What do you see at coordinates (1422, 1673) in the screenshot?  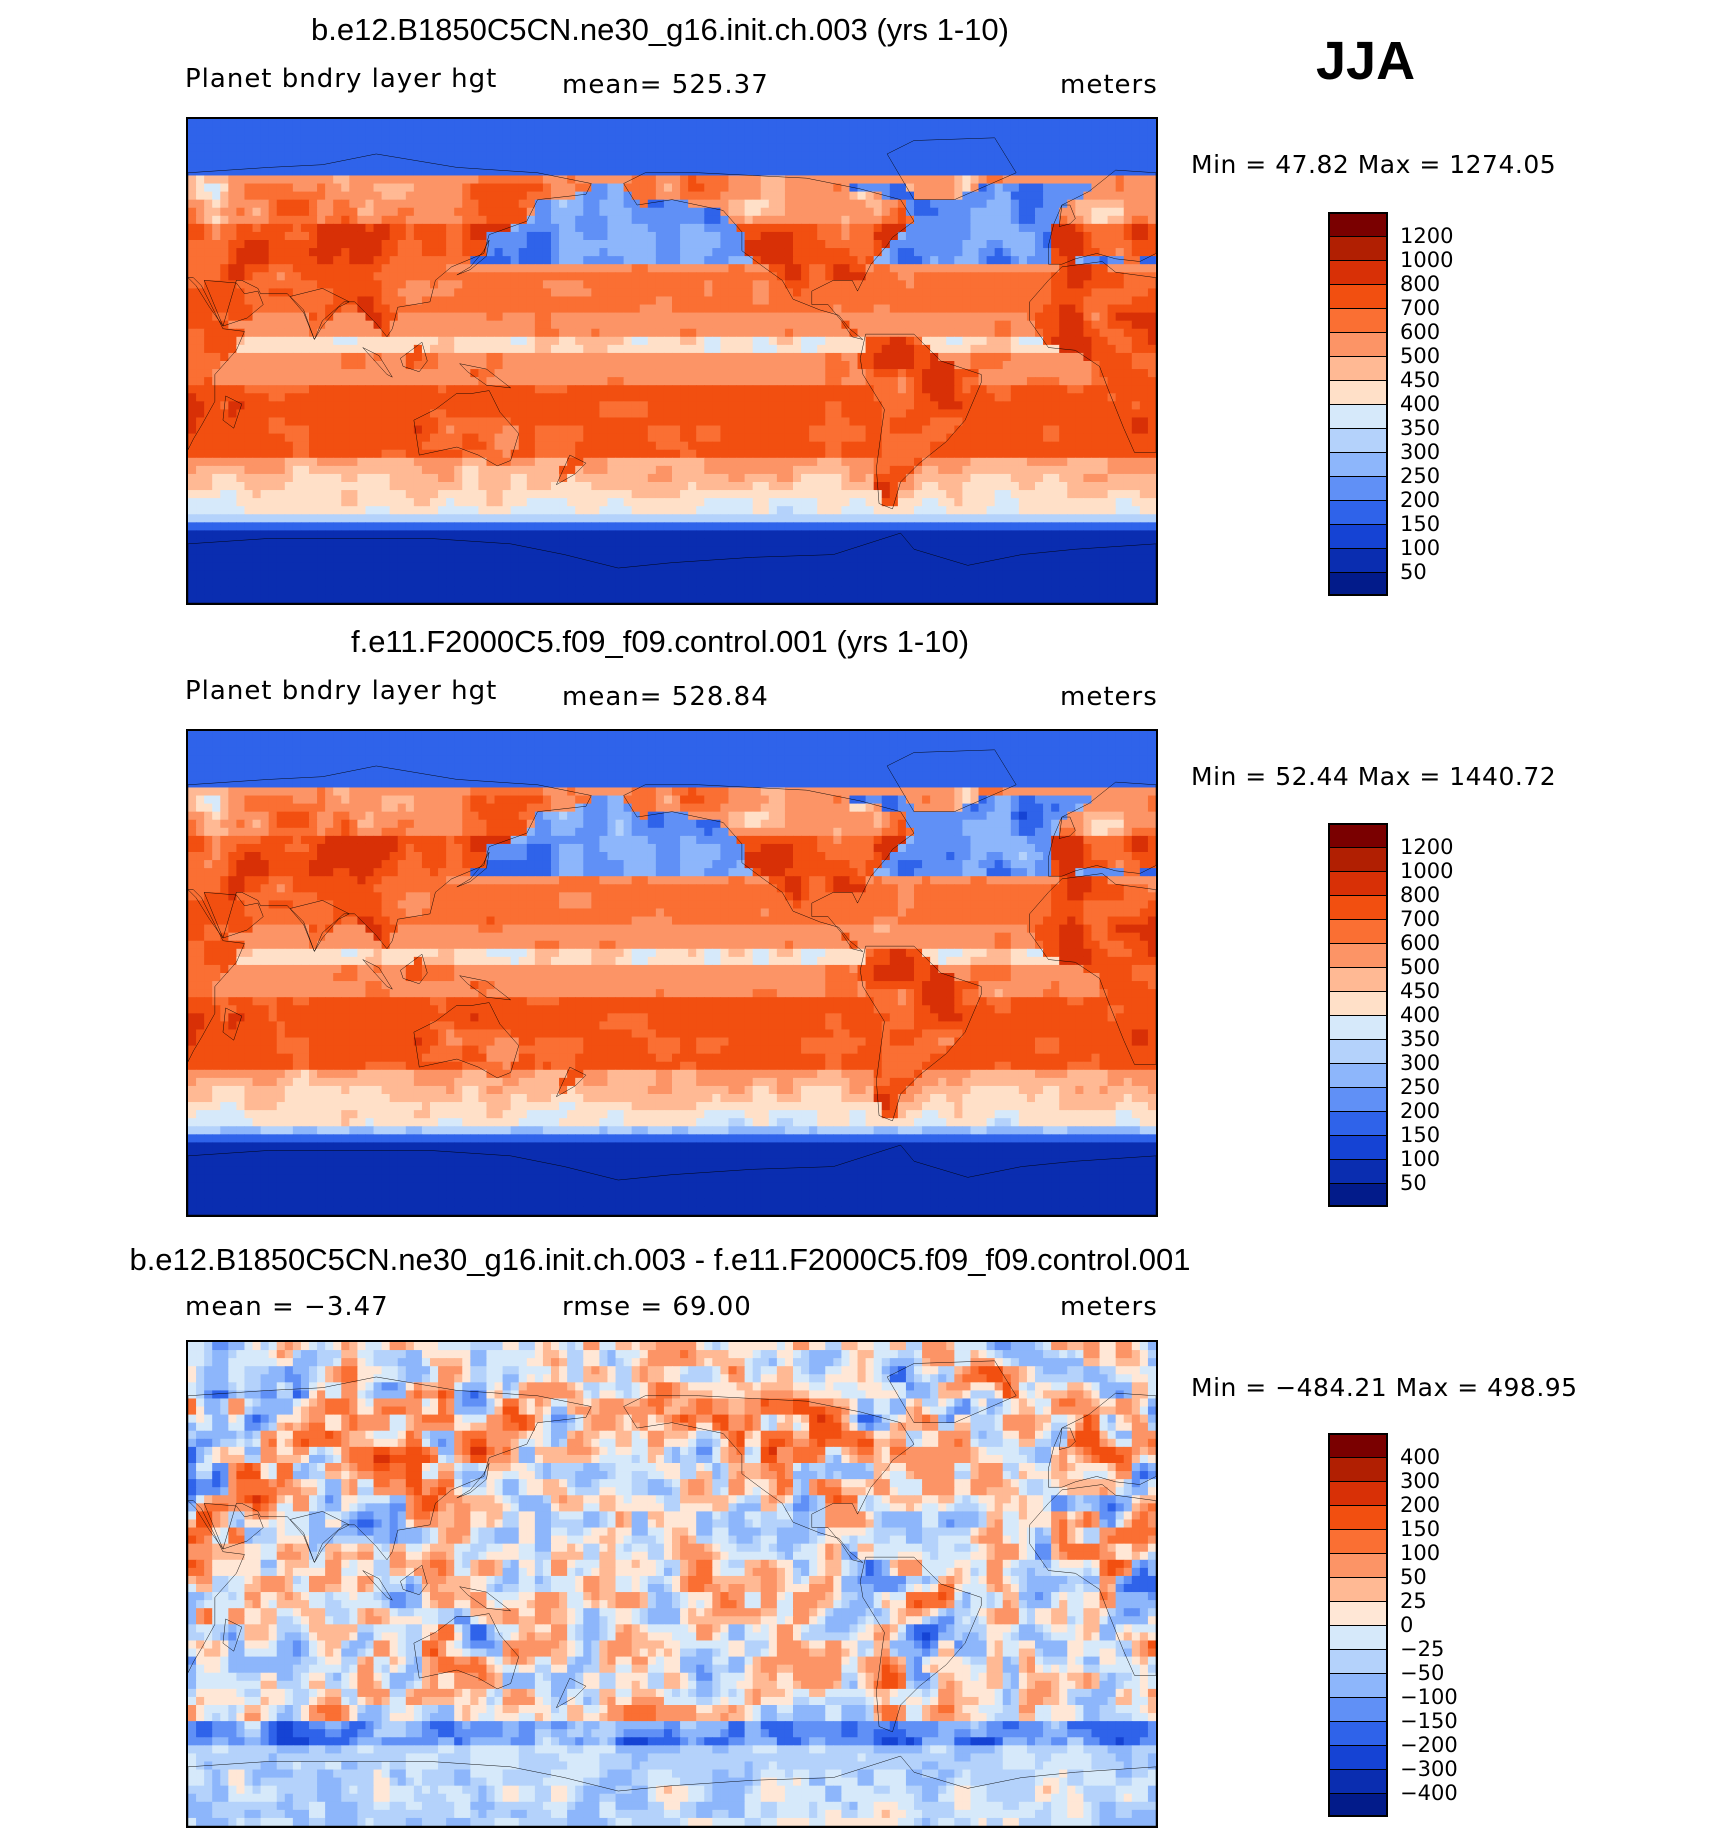 I see `colorbar-level-label: −50` at bounding box center [1422, 1673].